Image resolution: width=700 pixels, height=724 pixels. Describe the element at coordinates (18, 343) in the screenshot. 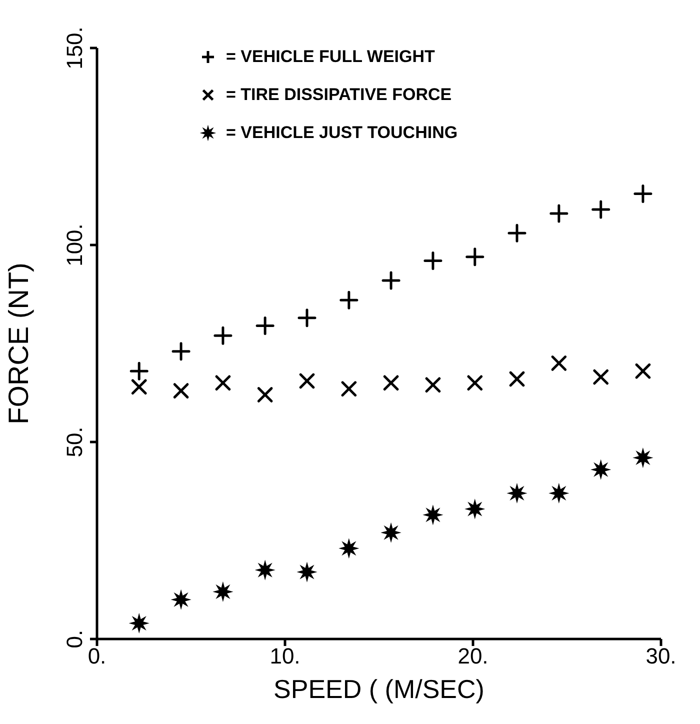

I see `y-axis-title: FORCE (NT)` at that location.